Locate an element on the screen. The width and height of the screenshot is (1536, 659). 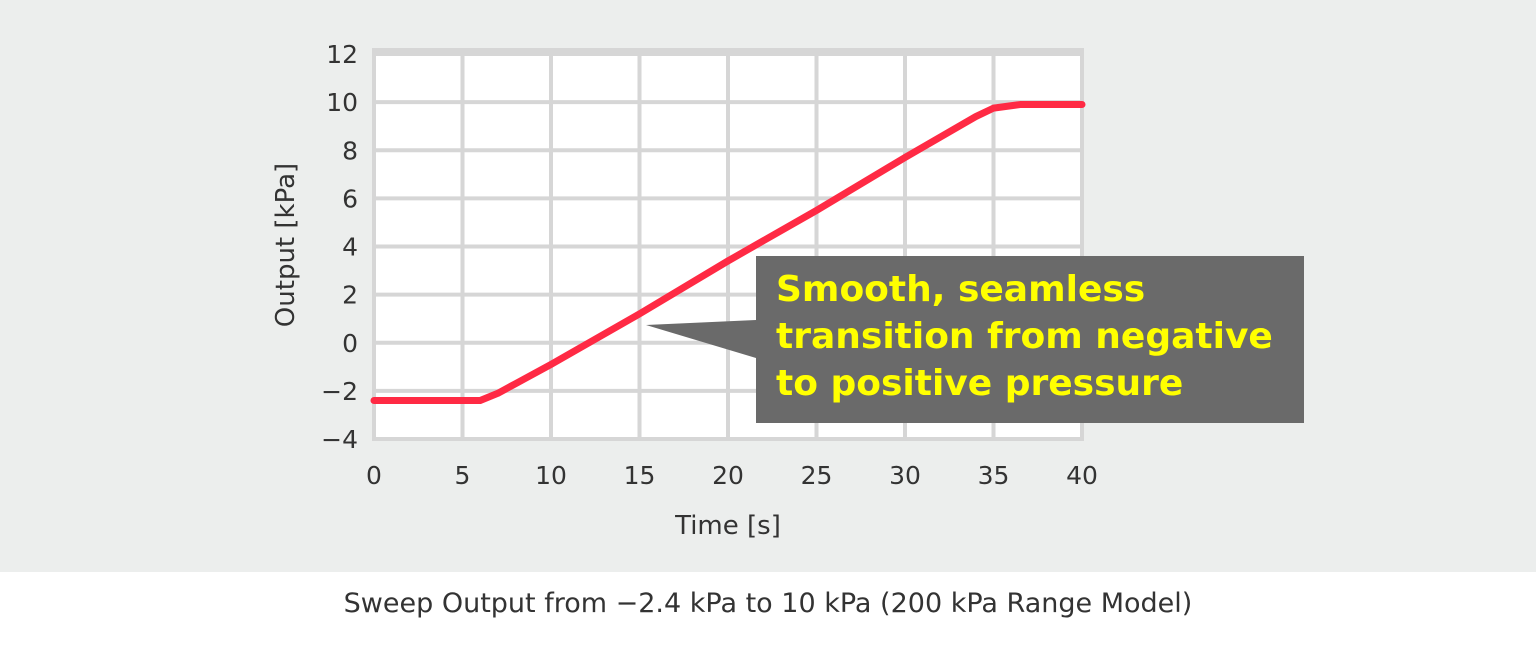
callout-line: Smooth, seamless is located at coordinates (961, 289).